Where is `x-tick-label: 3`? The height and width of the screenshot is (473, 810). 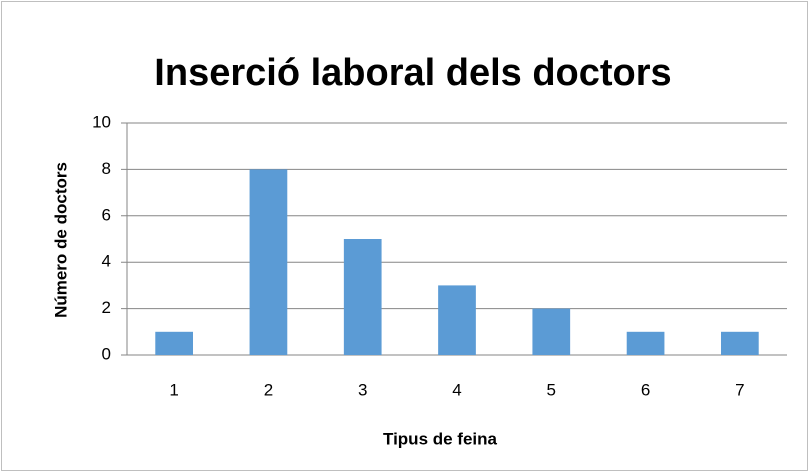
x-tick-label: 3 is located at coordinates (362, 389).